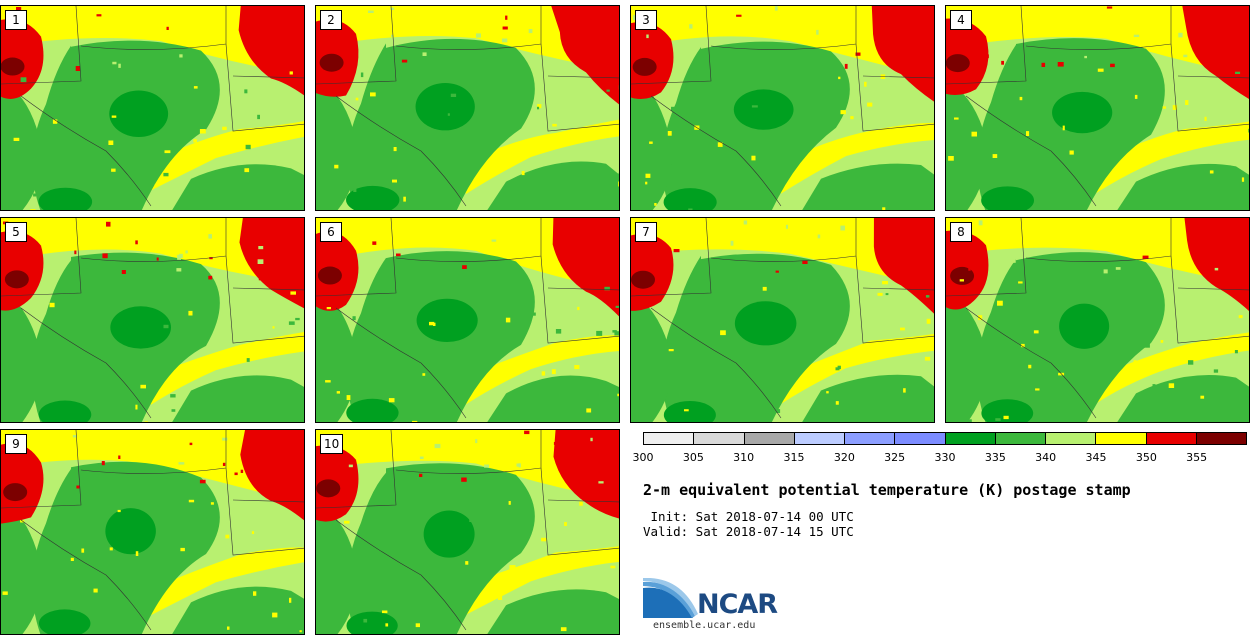 The width and height of the screenshot is (1260, 635). I want to click on colorbar-tick-label: 345, so click(1096, 457).